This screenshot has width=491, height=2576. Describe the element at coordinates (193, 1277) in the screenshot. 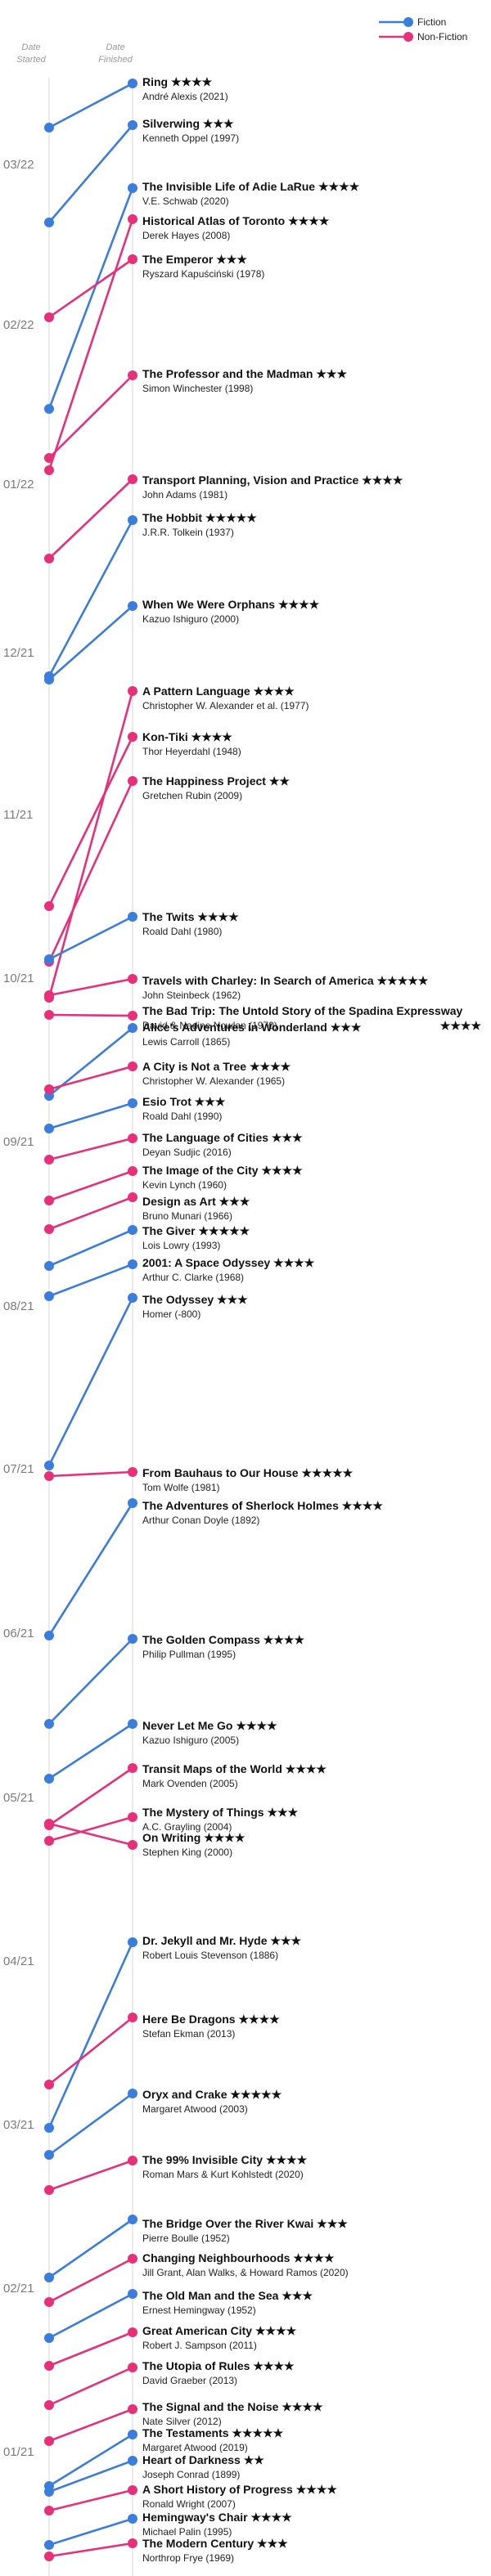

I see `book-author: Arthur C. Clarke (1968)` at that location.